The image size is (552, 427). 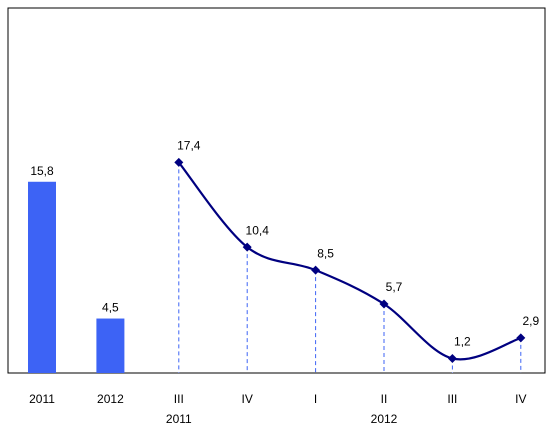 What do you see at coordinates (42, 399) in the screenshot?
I see `x-tick-label: 2011` at bounding box center [42, 399].